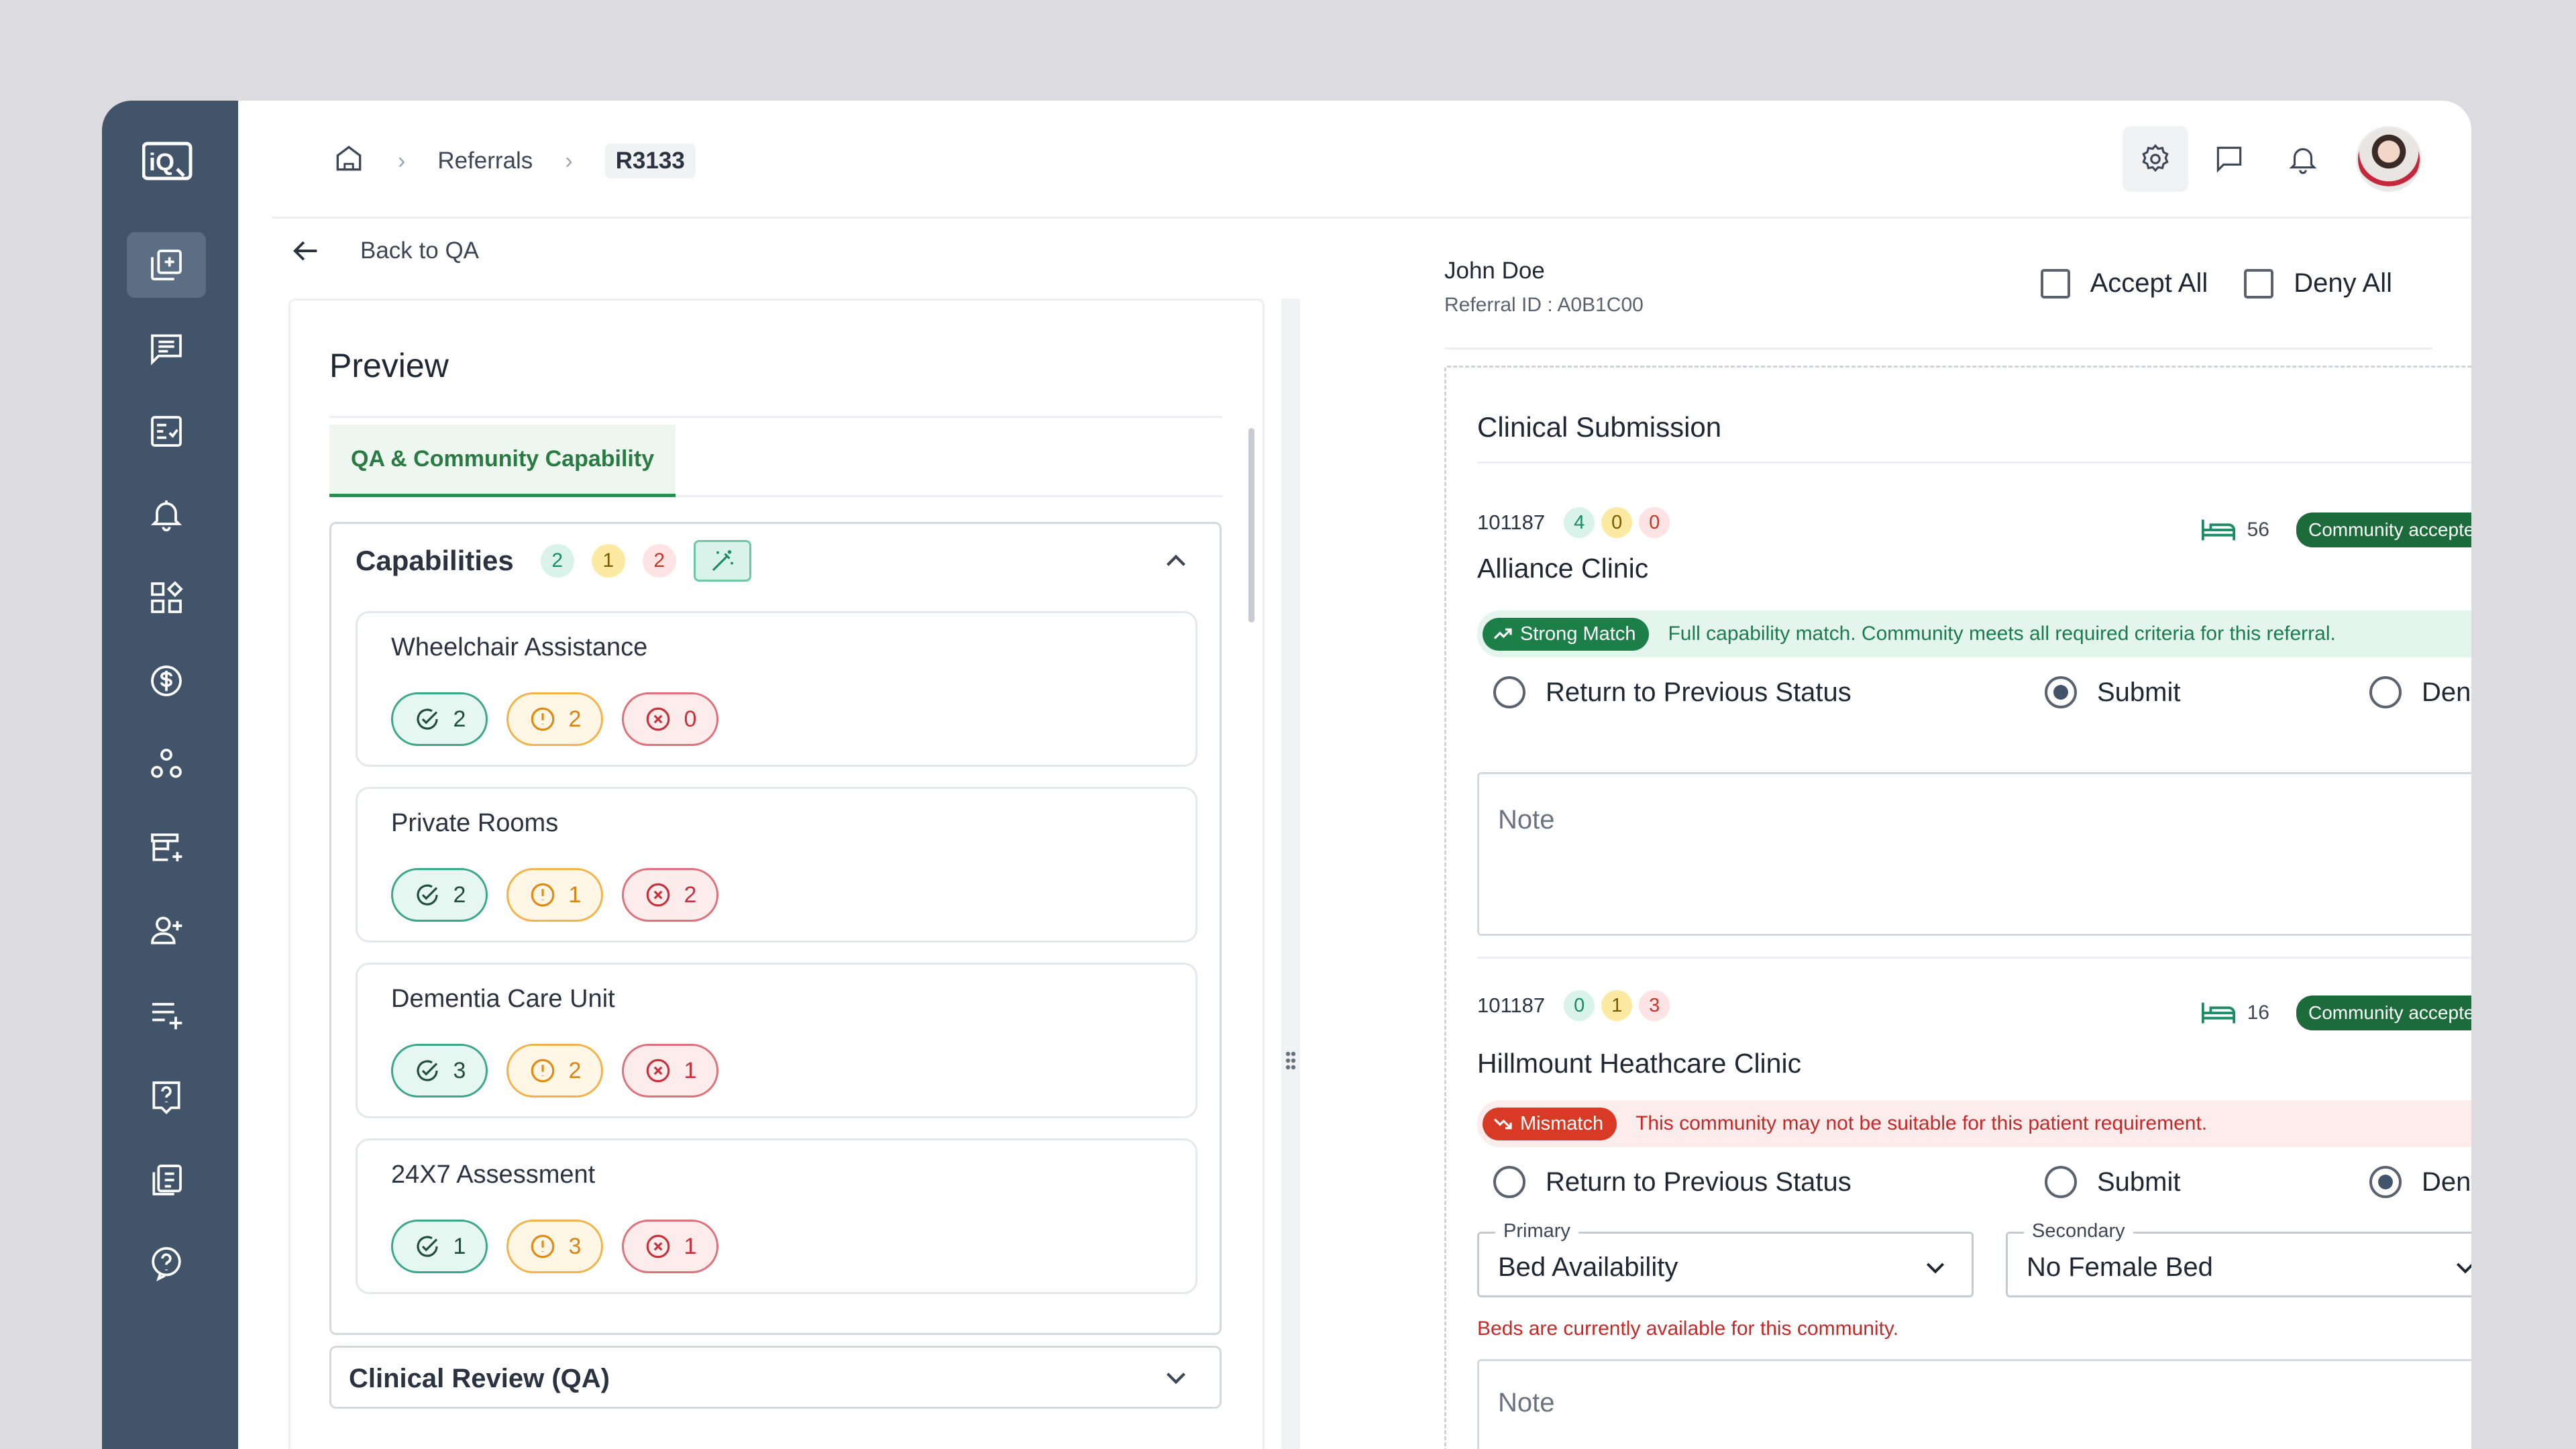  Describe the element at coordinates (670, 719) in the screenshot. I see `fail-count-pill: 0` at that location.